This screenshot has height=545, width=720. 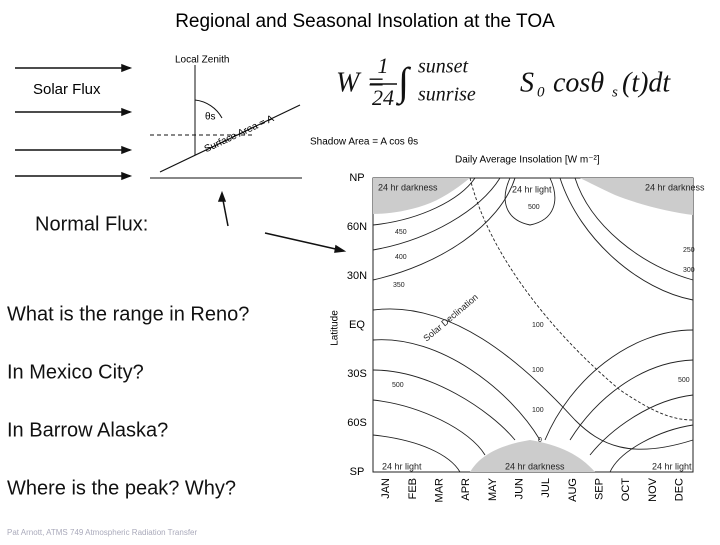 What do you see at coordinates (383, 65) in the screenshot?
I see `equation-part: 1` at bounding box center [383, 65].